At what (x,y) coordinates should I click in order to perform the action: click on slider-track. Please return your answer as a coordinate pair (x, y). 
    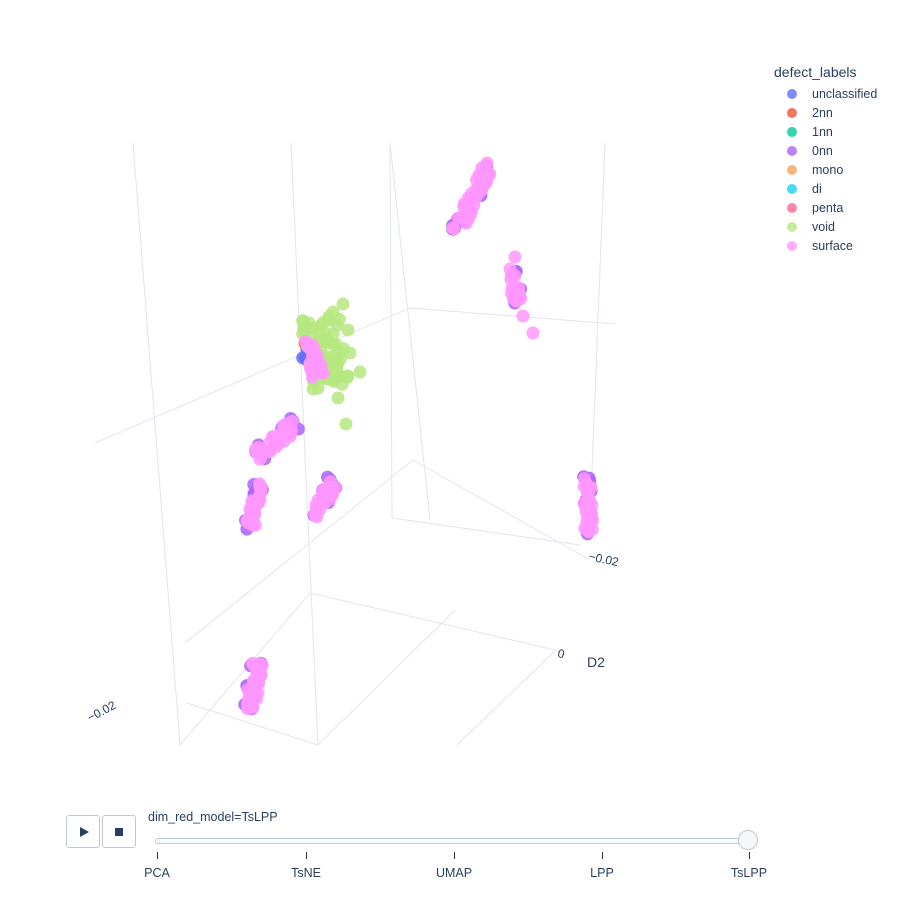
    Looking at the image, I should click on (453, 841).